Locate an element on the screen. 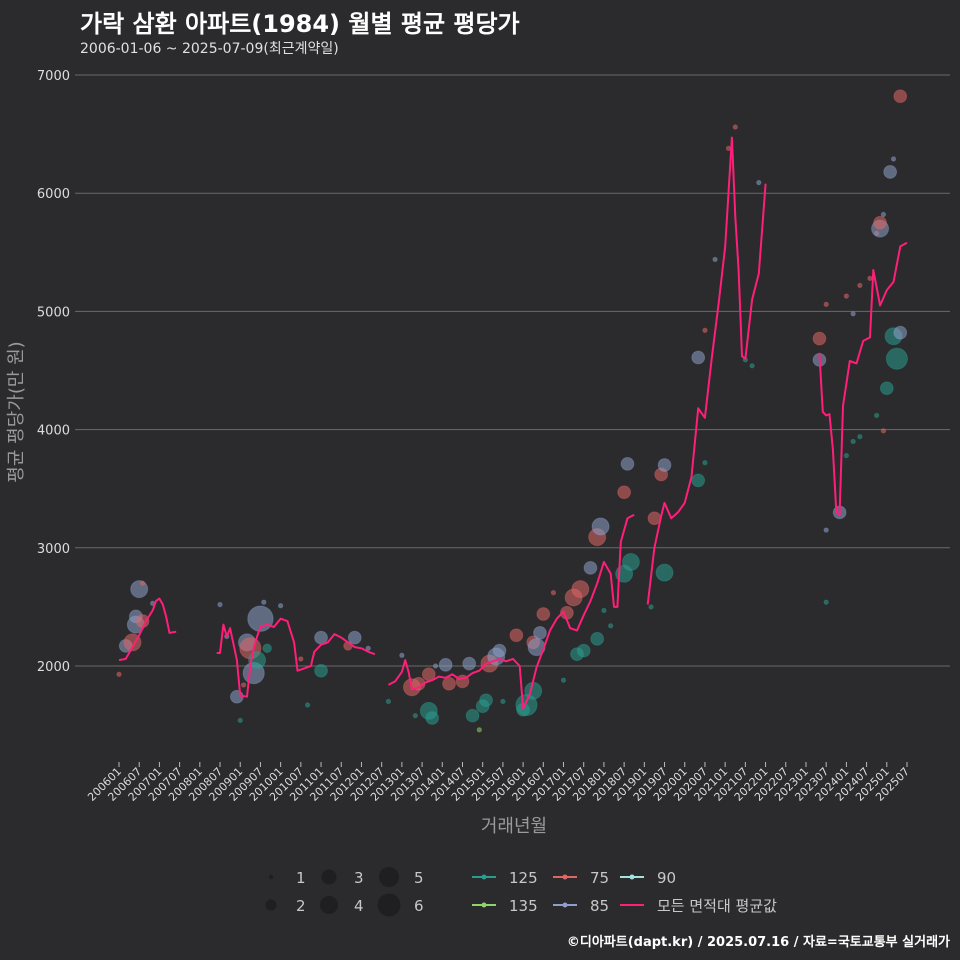  size-legend-label: 2 is located at coordinates (301, 906).